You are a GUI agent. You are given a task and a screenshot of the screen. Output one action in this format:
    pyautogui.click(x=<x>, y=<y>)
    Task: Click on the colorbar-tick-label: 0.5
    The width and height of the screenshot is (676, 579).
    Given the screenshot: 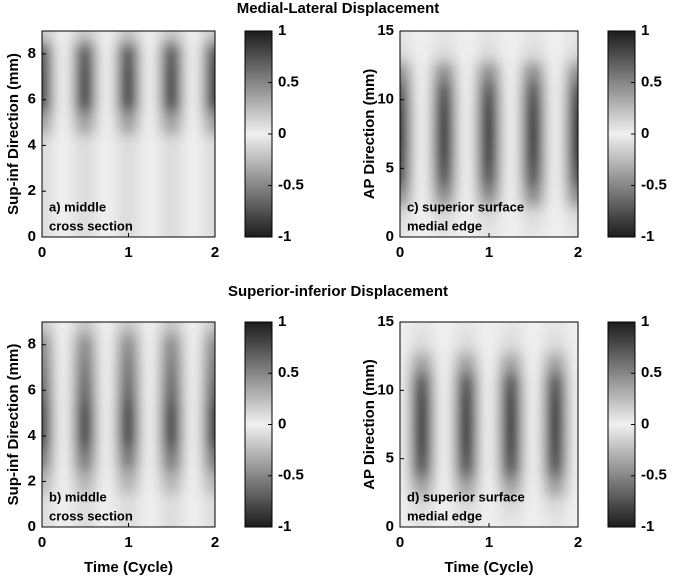 What is the action you would take?
    pyautogui.click(x=288, y=81)
    